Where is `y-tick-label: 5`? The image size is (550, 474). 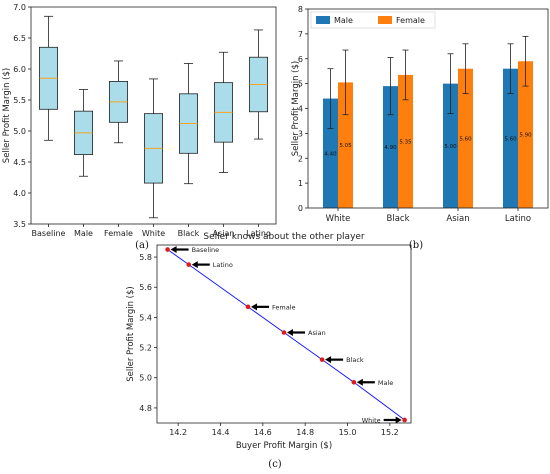 y-tick-label: 5 is located at coordinates (300, 84).